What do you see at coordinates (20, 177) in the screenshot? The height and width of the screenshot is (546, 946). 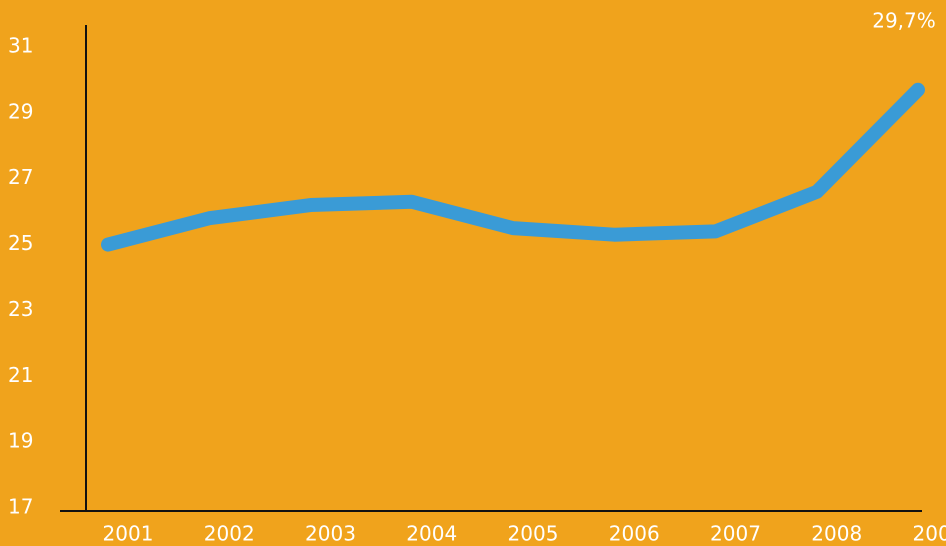 I see `y-tick-label: 27` at bounding box center [20, 177].